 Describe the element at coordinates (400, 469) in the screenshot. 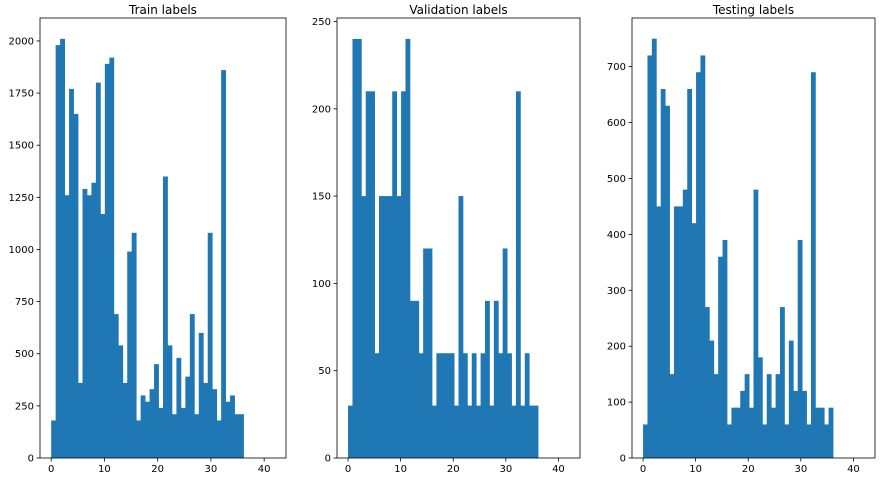

I see `x-tick-label: 10` at that location.